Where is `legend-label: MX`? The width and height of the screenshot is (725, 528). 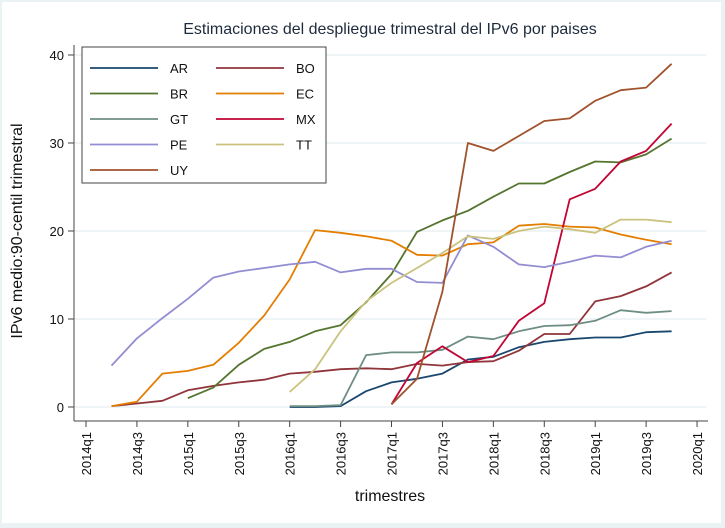
legend-label: MX is located at coordinates (306, 119).